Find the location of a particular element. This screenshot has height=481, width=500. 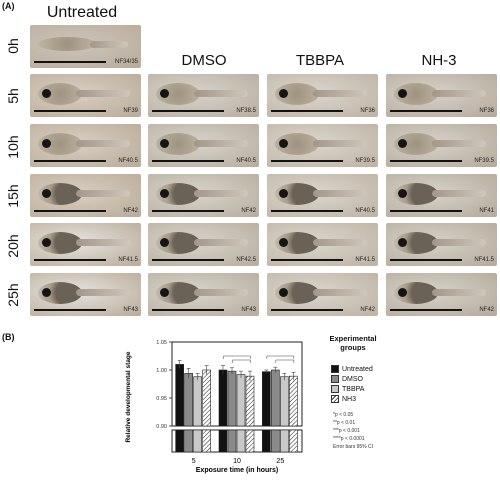

tadpole-photo-tbbpa-15h: NF40.5 is located at coordinates (322, 195).